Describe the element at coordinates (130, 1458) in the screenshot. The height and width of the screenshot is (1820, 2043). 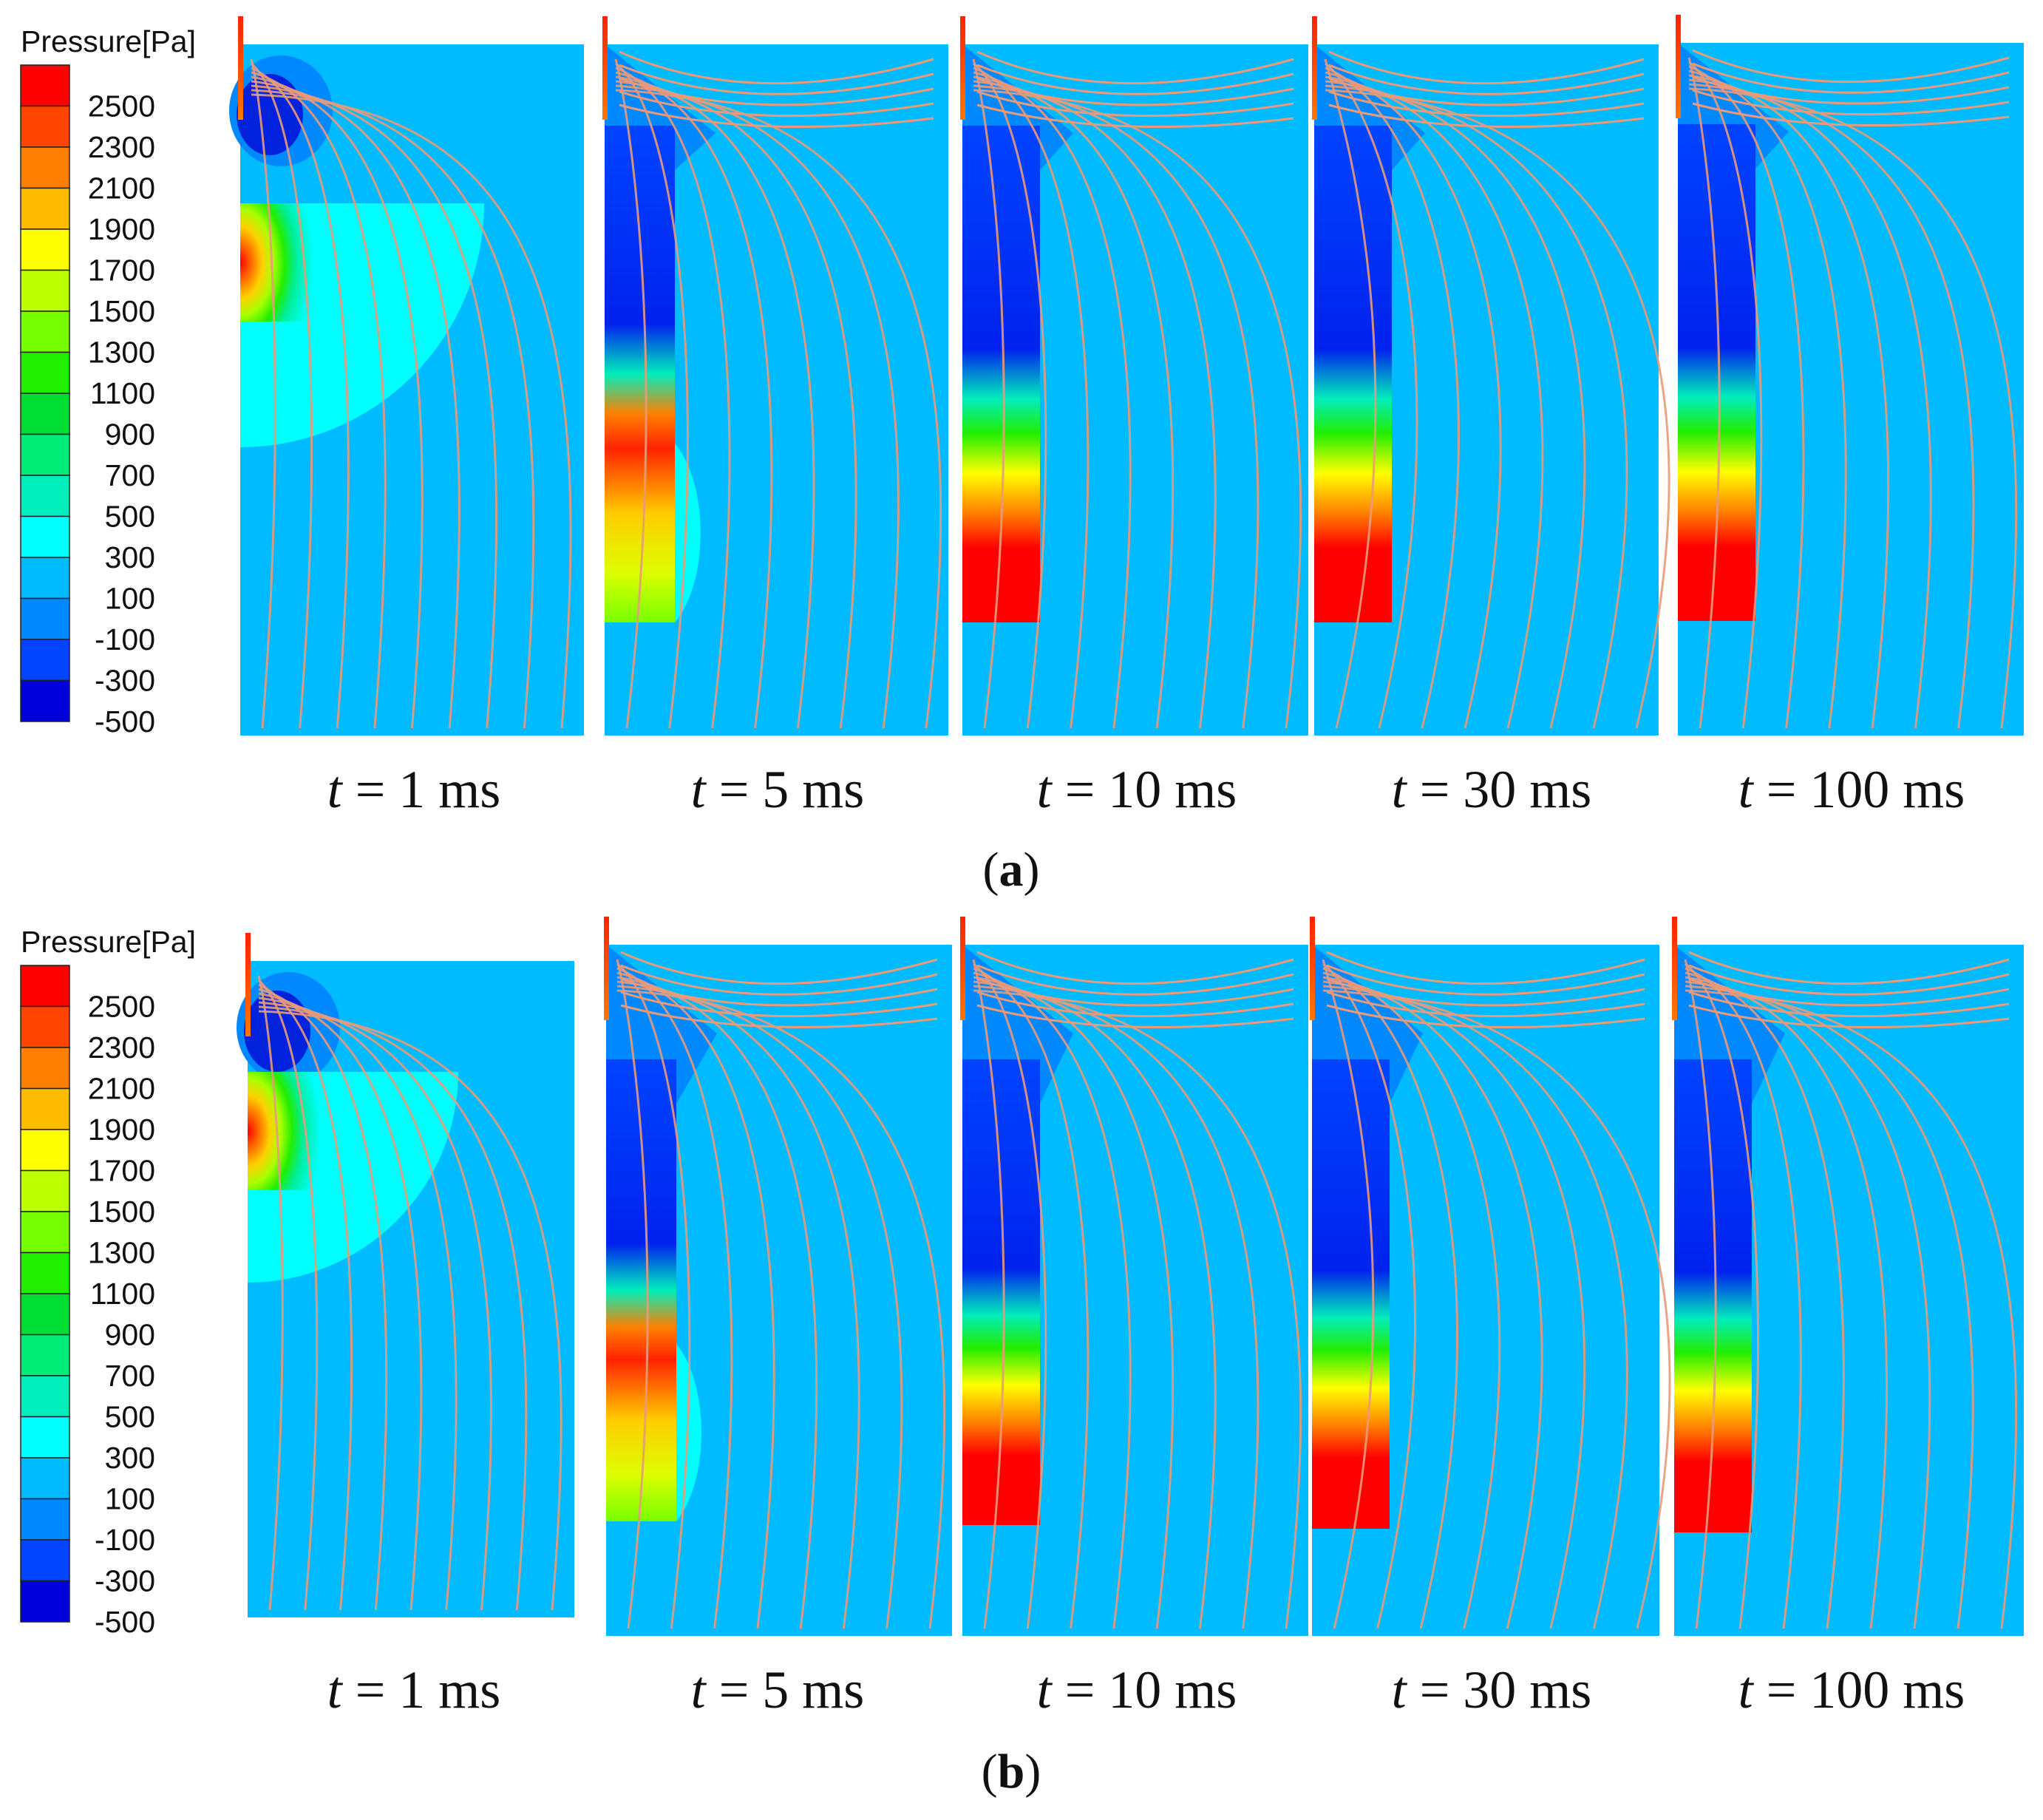
I see `colorbar-level: 300` at that location.